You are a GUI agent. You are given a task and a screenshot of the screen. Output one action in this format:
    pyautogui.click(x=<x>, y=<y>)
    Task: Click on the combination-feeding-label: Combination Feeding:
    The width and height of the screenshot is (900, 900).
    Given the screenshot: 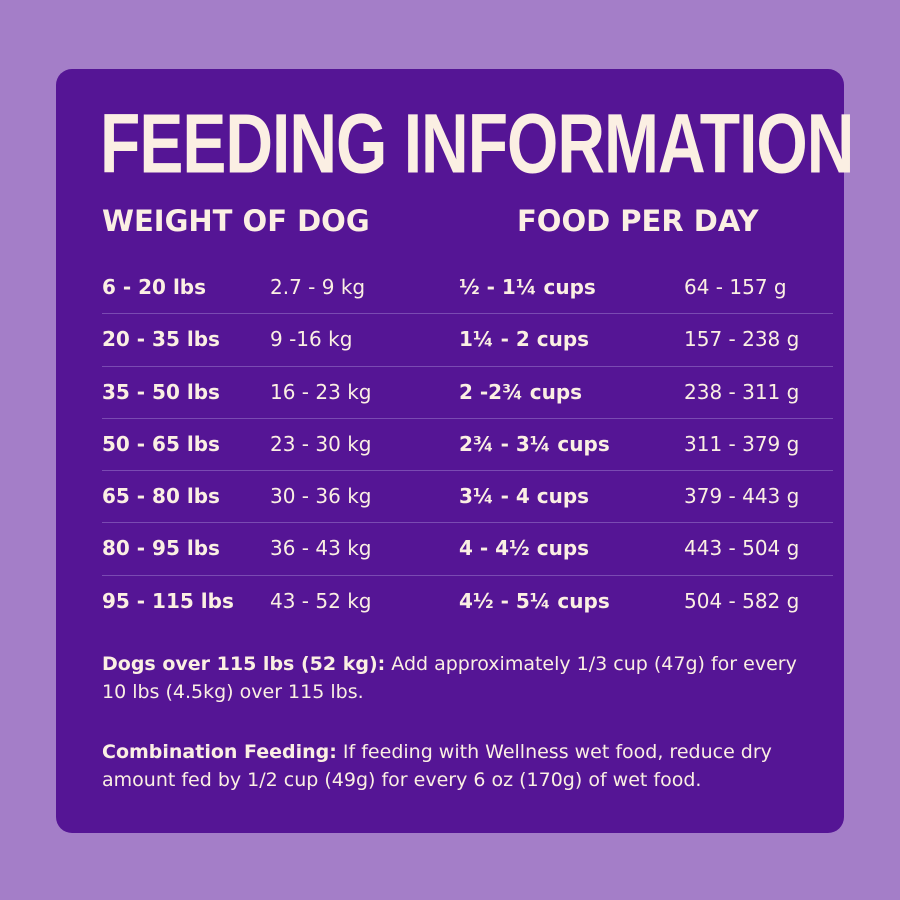 What is the action you would take?
    pyautogui.click(x=219, y=752)
    